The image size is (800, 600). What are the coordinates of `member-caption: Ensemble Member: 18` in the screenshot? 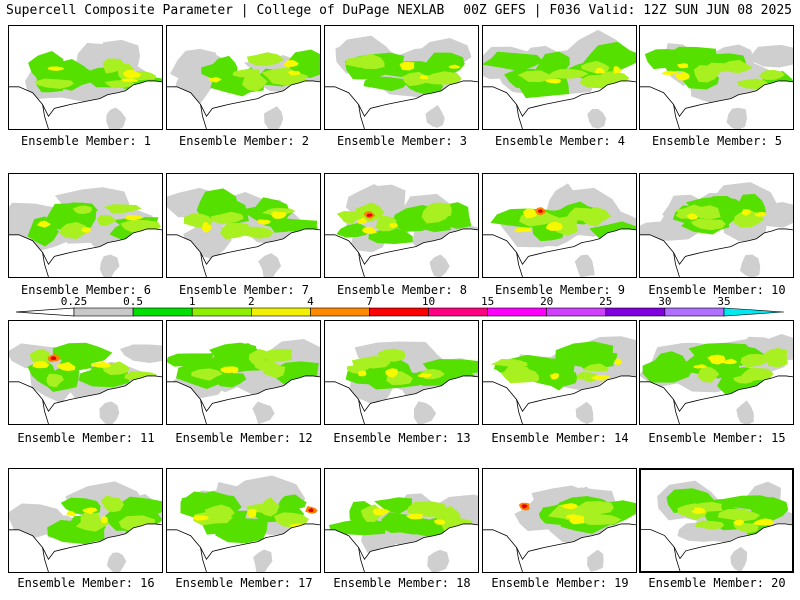 It's located at (402, 583).